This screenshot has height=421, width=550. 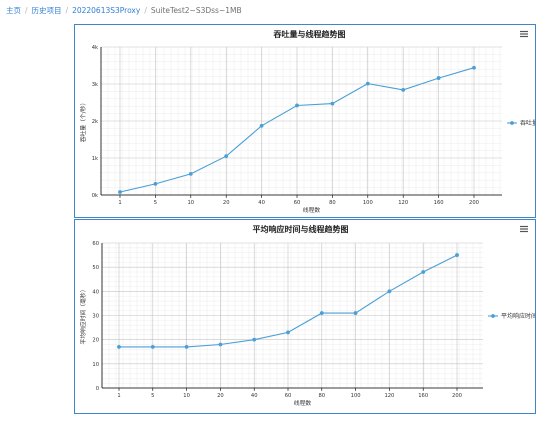 What do you see at coordinates (95, 122) in the screenshot?
I see `y-tick-label: 2k` at bounding box center [95, 122].